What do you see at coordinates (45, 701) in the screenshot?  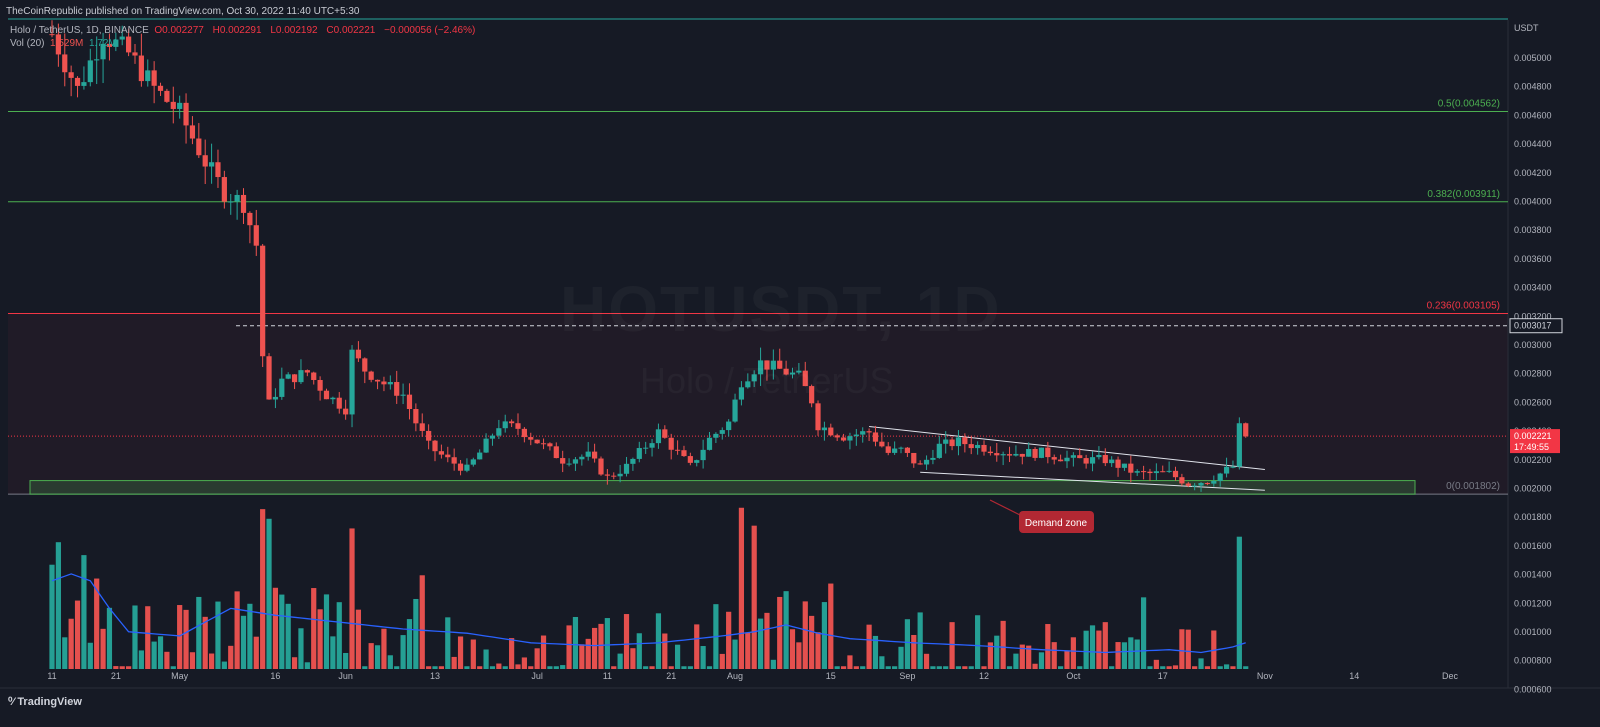 I see `tradingview-logo: ⁰⁄ TradingView` at bounding box center [45, 701].